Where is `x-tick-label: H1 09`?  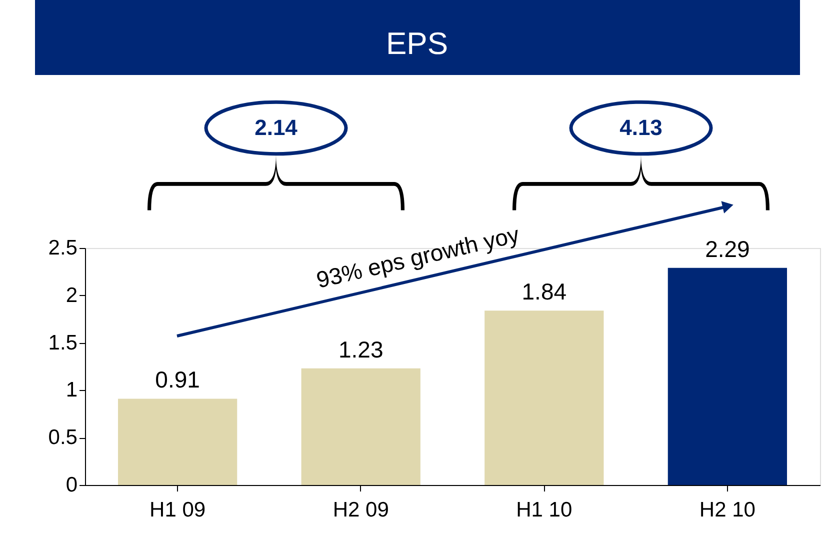 x-tick-label: H1 09 is located at coordinates (178, 510).